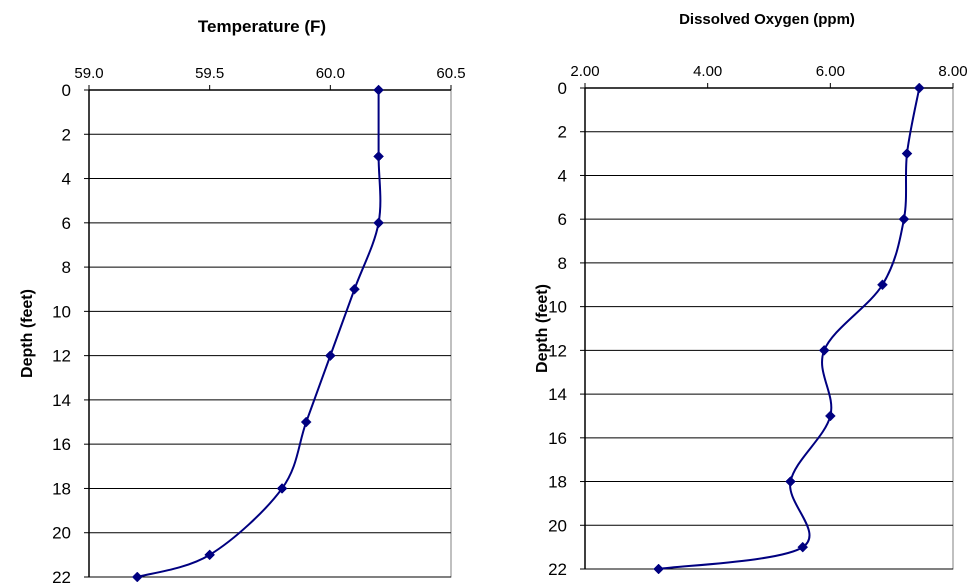  I want to click on temp-x-tick-label: 60.0, so click(330, 73).